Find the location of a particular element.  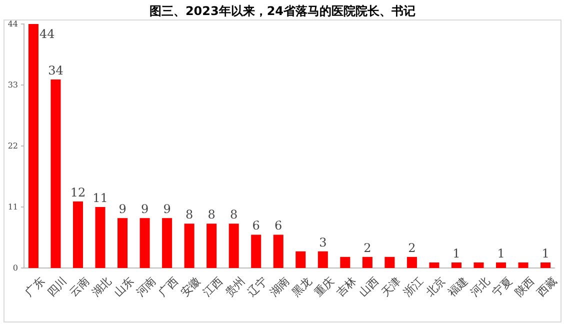

x-tick-label: 北京 is located at coordinates (435, 287).